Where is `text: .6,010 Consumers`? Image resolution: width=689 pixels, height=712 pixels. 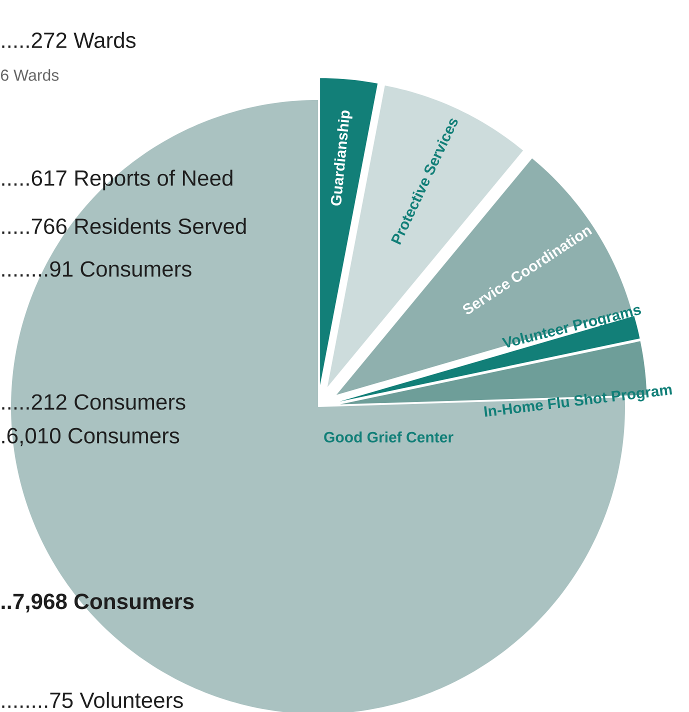
text: .6,010 Consumers is located at coordinates (91, 437).